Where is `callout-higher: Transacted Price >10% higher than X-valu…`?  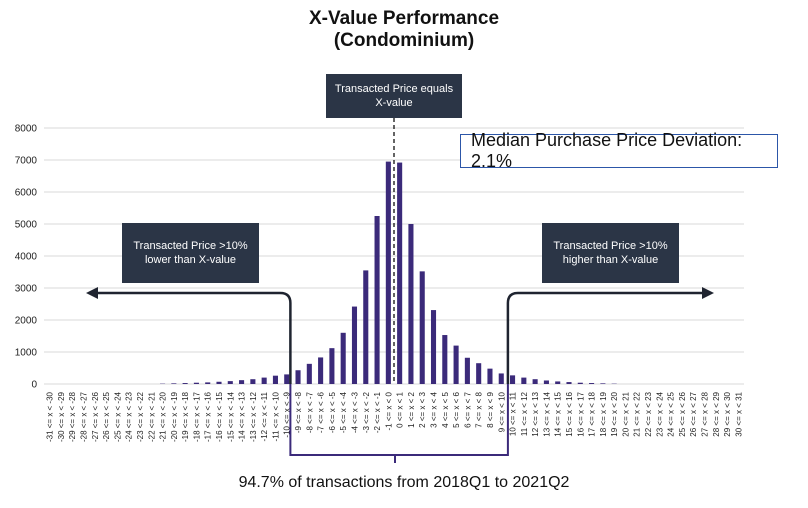
callout-higher: Transacted Price >10% higher than X-valu… is located at coordinates (610, 253).